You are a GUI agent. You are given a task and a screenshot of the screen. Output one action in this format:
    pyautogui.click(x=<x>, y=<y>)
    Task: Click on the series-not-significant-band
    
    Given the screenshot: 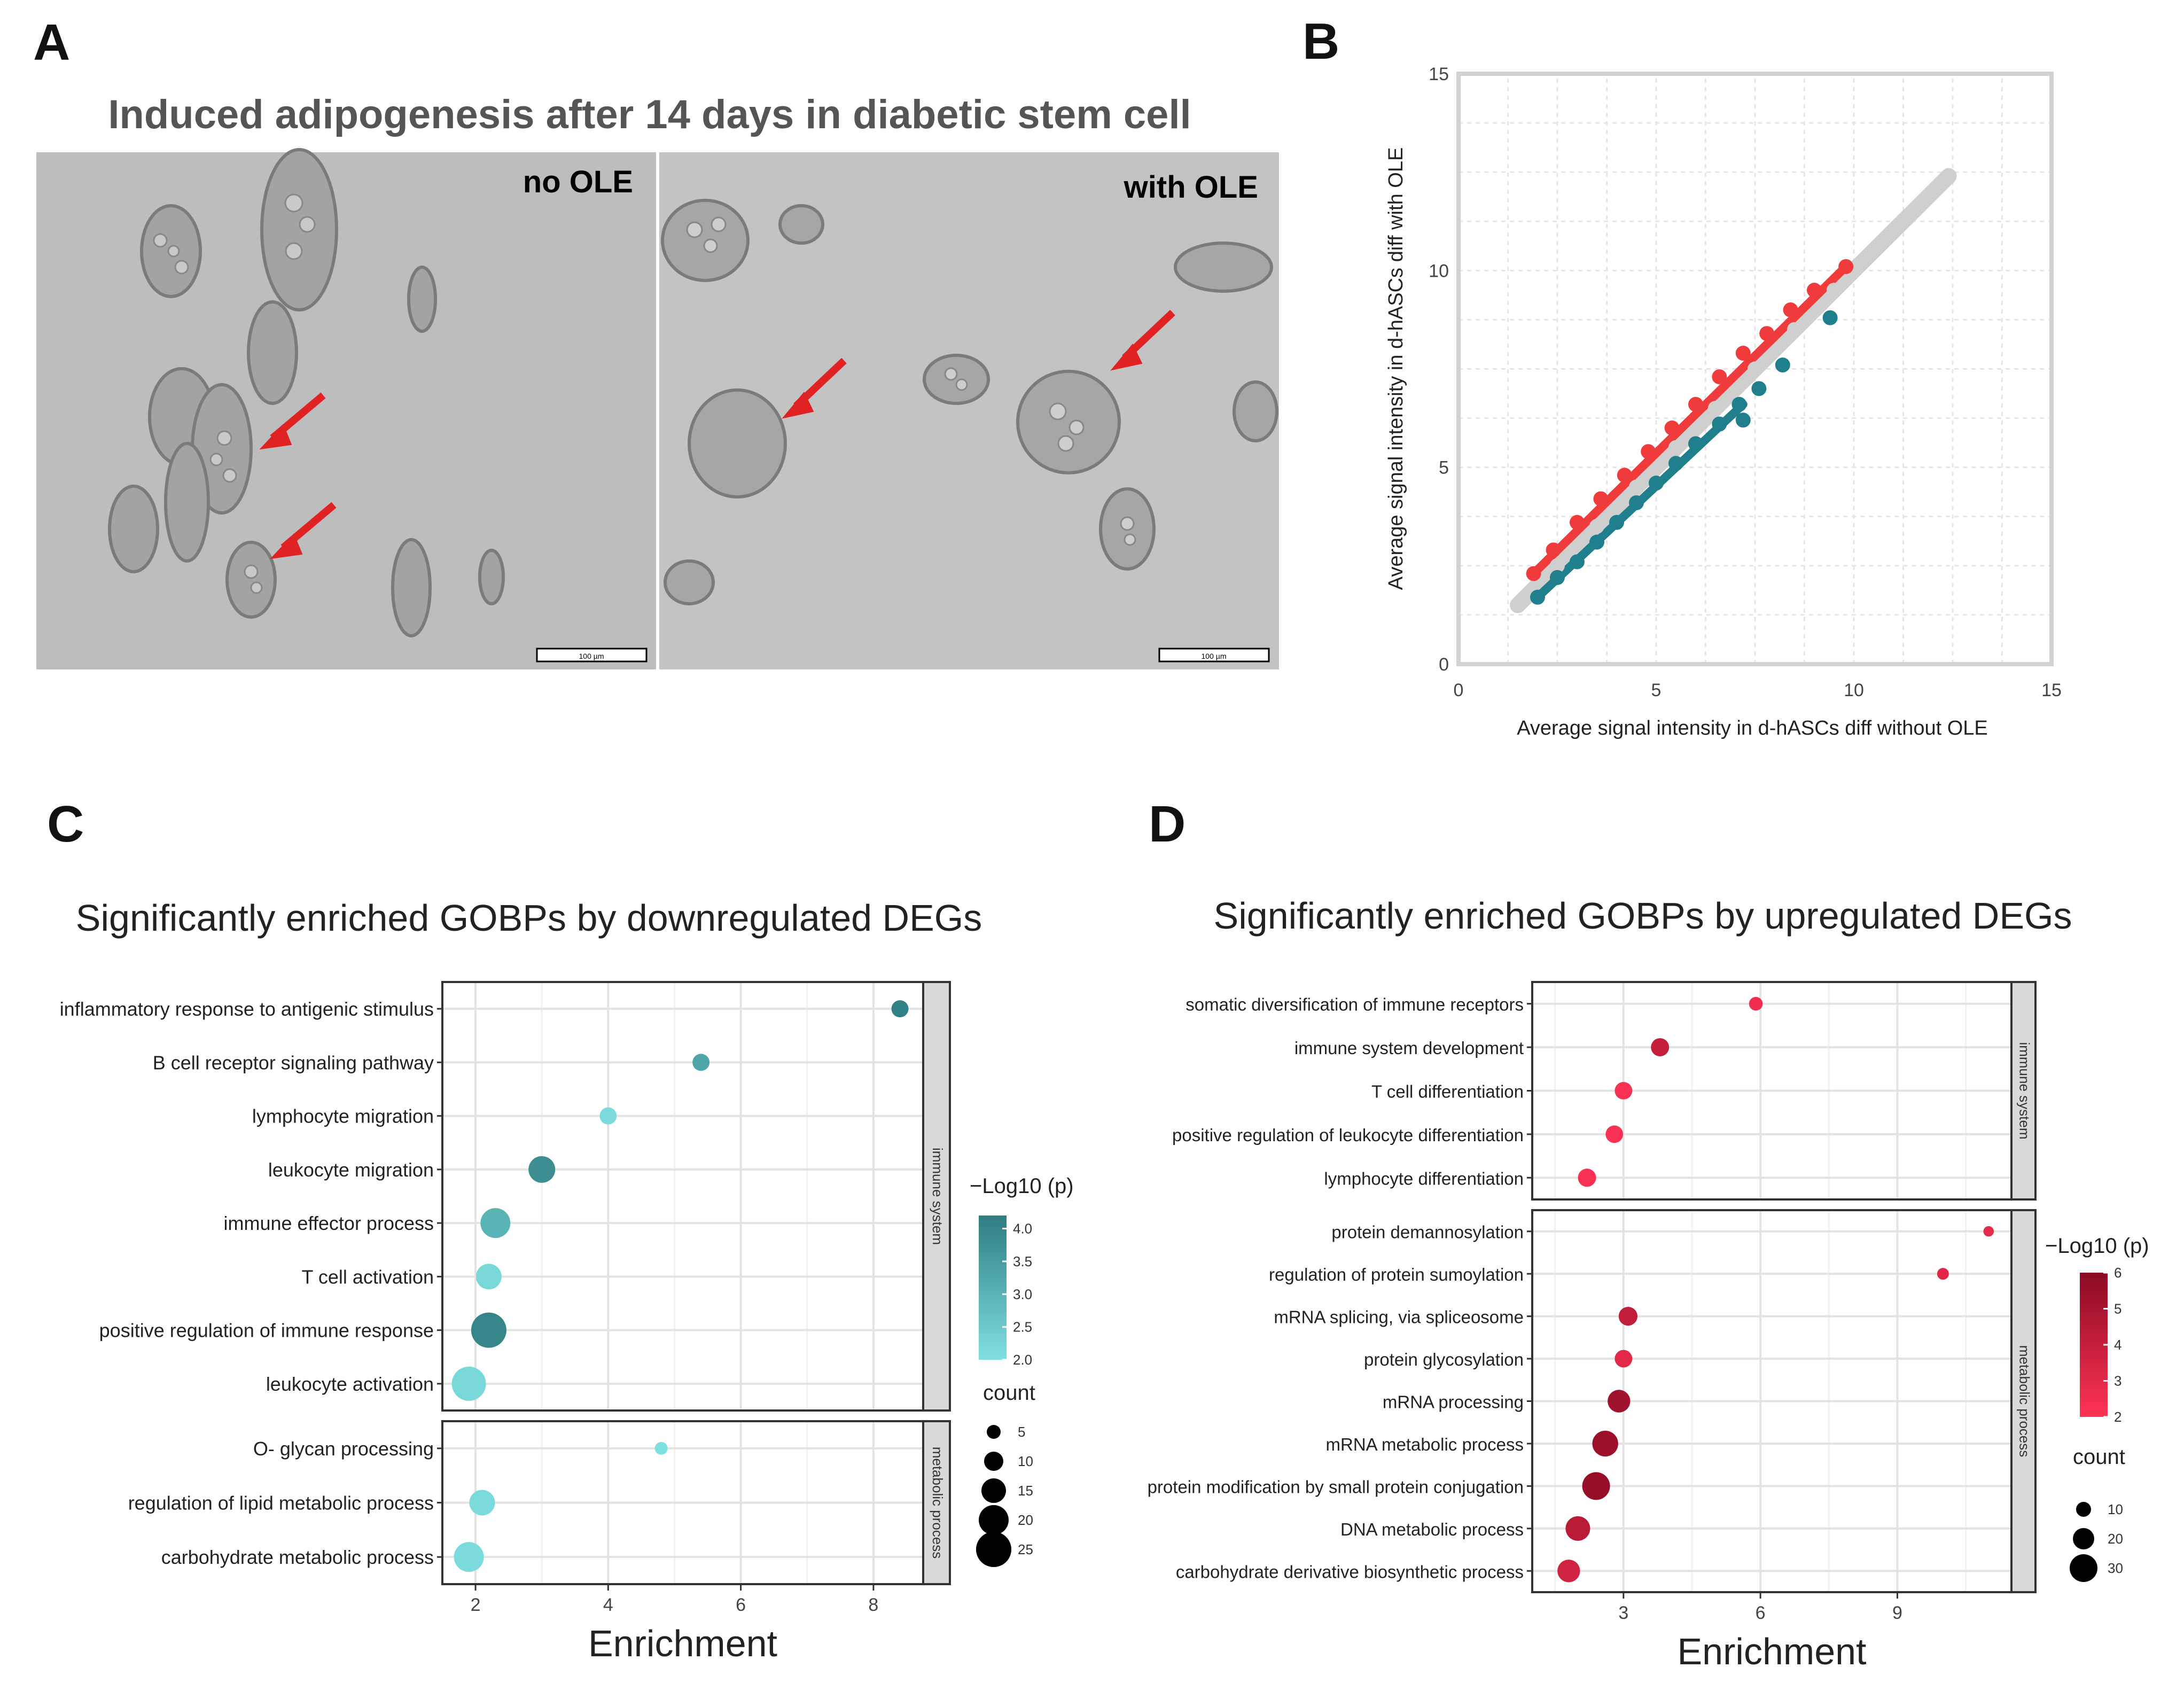 What is the action you would take?
    pyautogui.click(x=1733, y=390)
    